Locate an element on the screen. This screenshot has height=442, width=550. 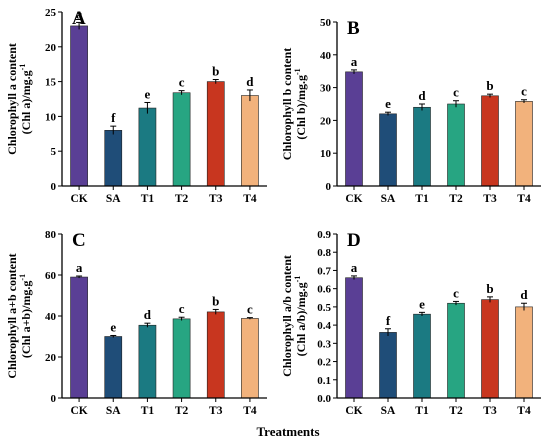
y-tick-label: 60 is located at coordinates (51, 276).